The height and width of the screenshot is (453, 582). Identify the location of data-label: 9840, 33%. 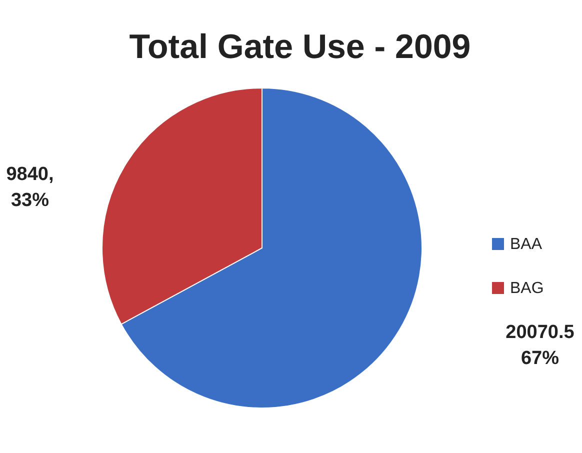
(30, 187).